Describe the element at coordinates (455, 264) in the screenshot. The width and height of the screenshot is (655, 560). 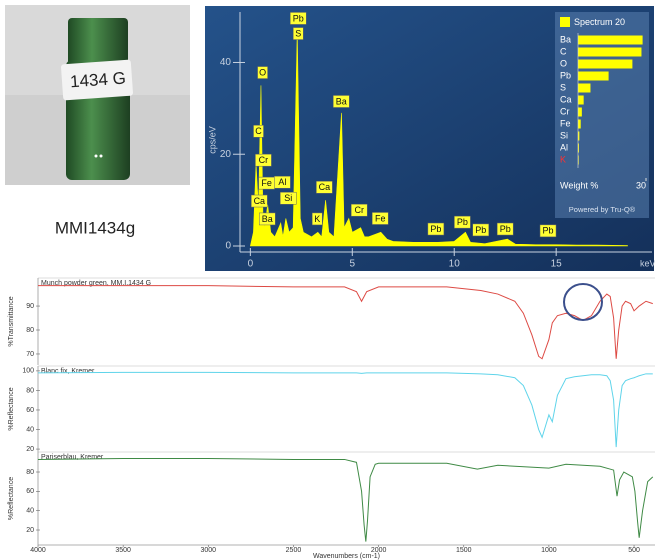
I see `x-tick-label: 10` at that location.